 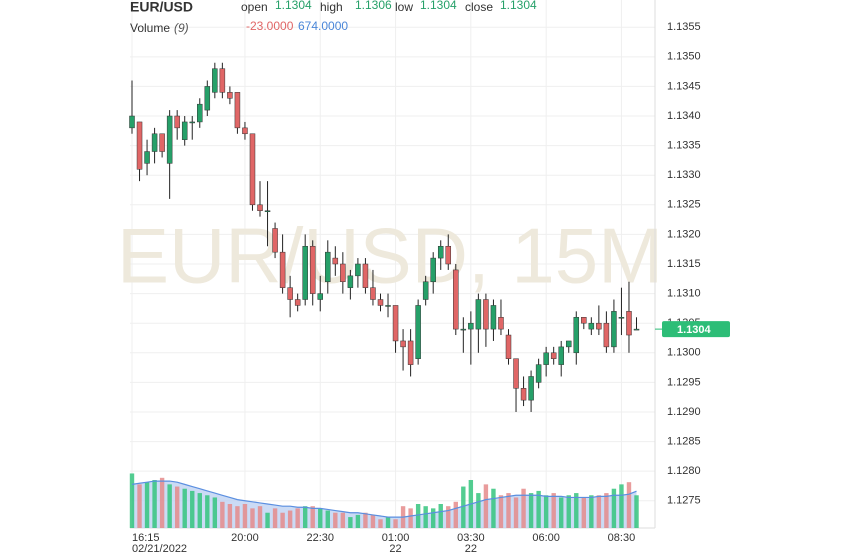 I want to click on last-price-label: 1.1304, so click(x=694, y=330).